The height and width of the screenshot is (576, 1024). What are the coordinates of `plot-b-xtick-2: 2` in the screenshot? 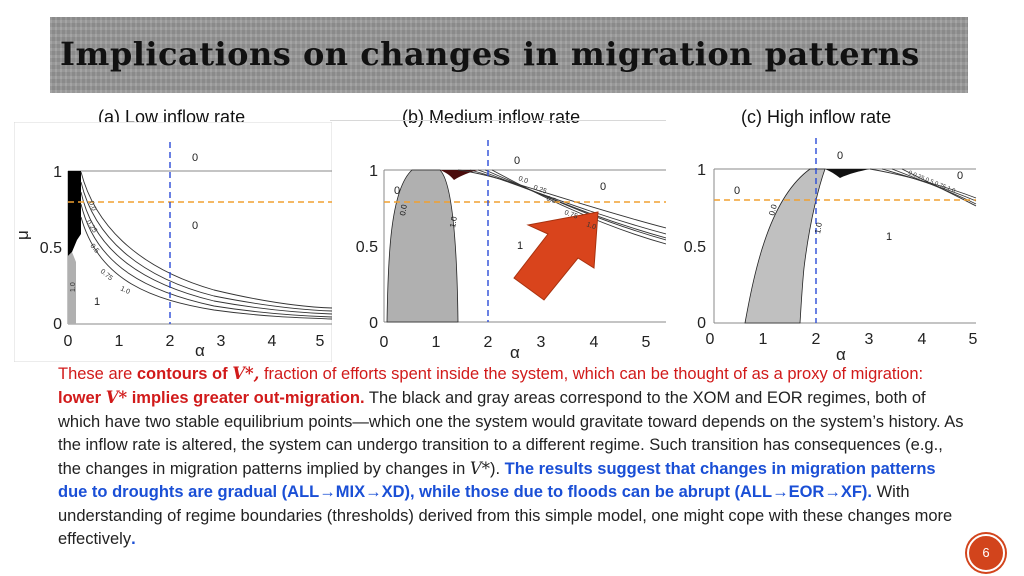 It's located at (488, 342).